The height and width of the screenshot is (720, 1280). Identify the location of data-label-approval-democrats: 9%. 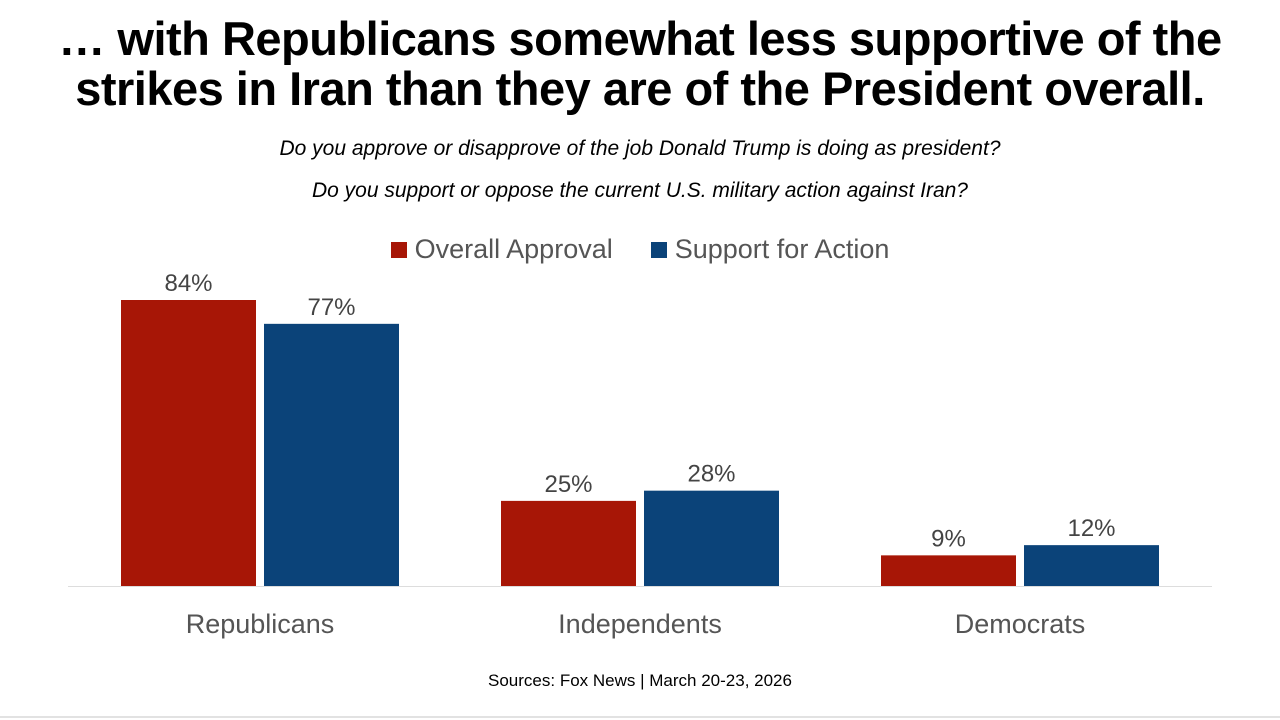
(948, 538).